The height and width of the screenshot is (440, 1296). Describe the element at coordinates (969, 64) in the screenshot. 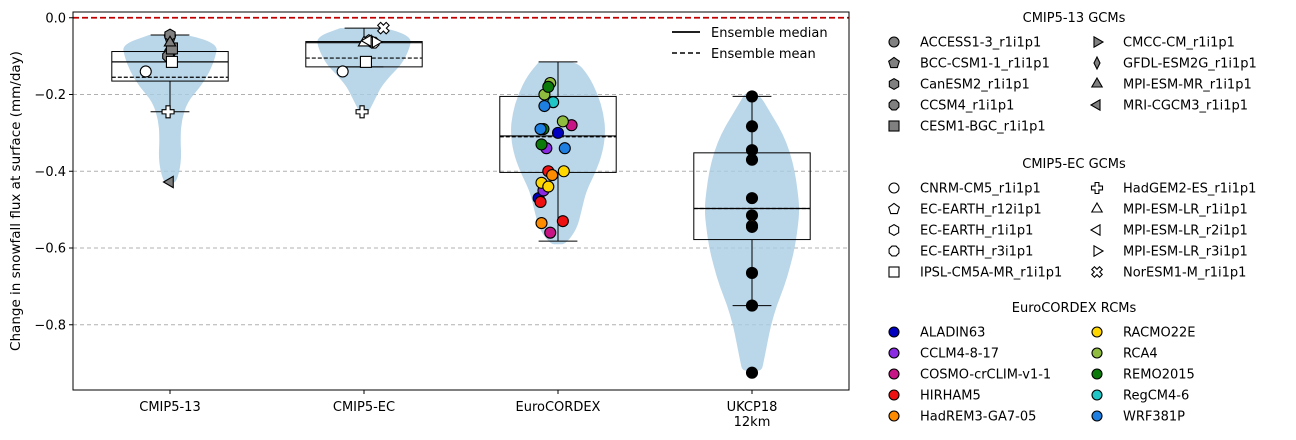

I see `legend-item: BCC-CSM1-1_r1i1p1` at that location.